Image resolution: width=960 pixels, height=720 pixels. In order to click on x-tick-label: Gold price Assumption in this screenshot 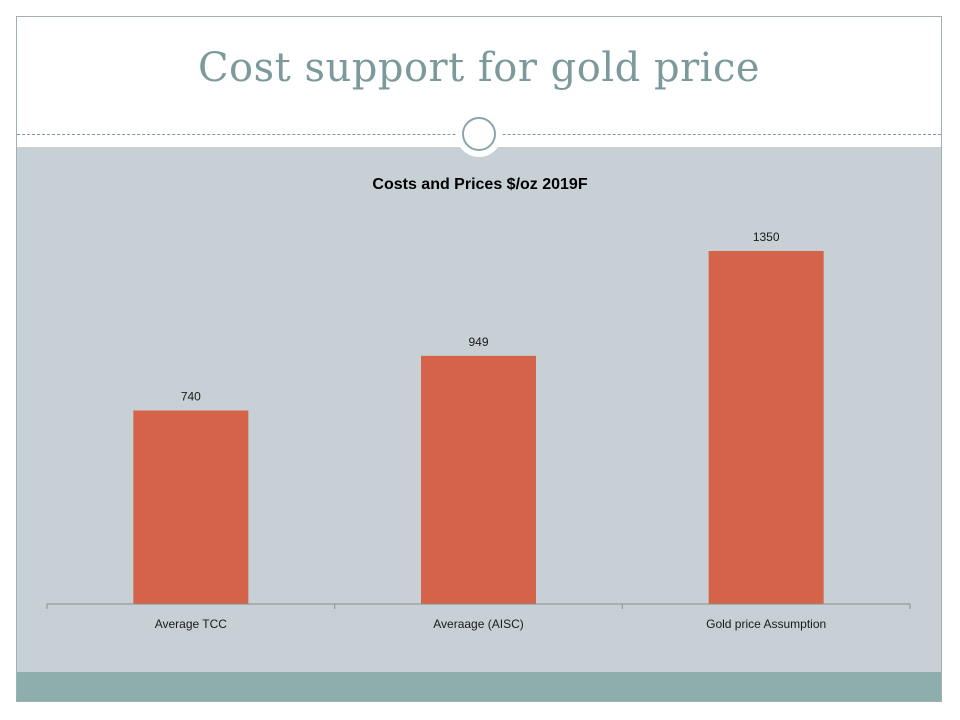, I will do `click(766, 624)`.